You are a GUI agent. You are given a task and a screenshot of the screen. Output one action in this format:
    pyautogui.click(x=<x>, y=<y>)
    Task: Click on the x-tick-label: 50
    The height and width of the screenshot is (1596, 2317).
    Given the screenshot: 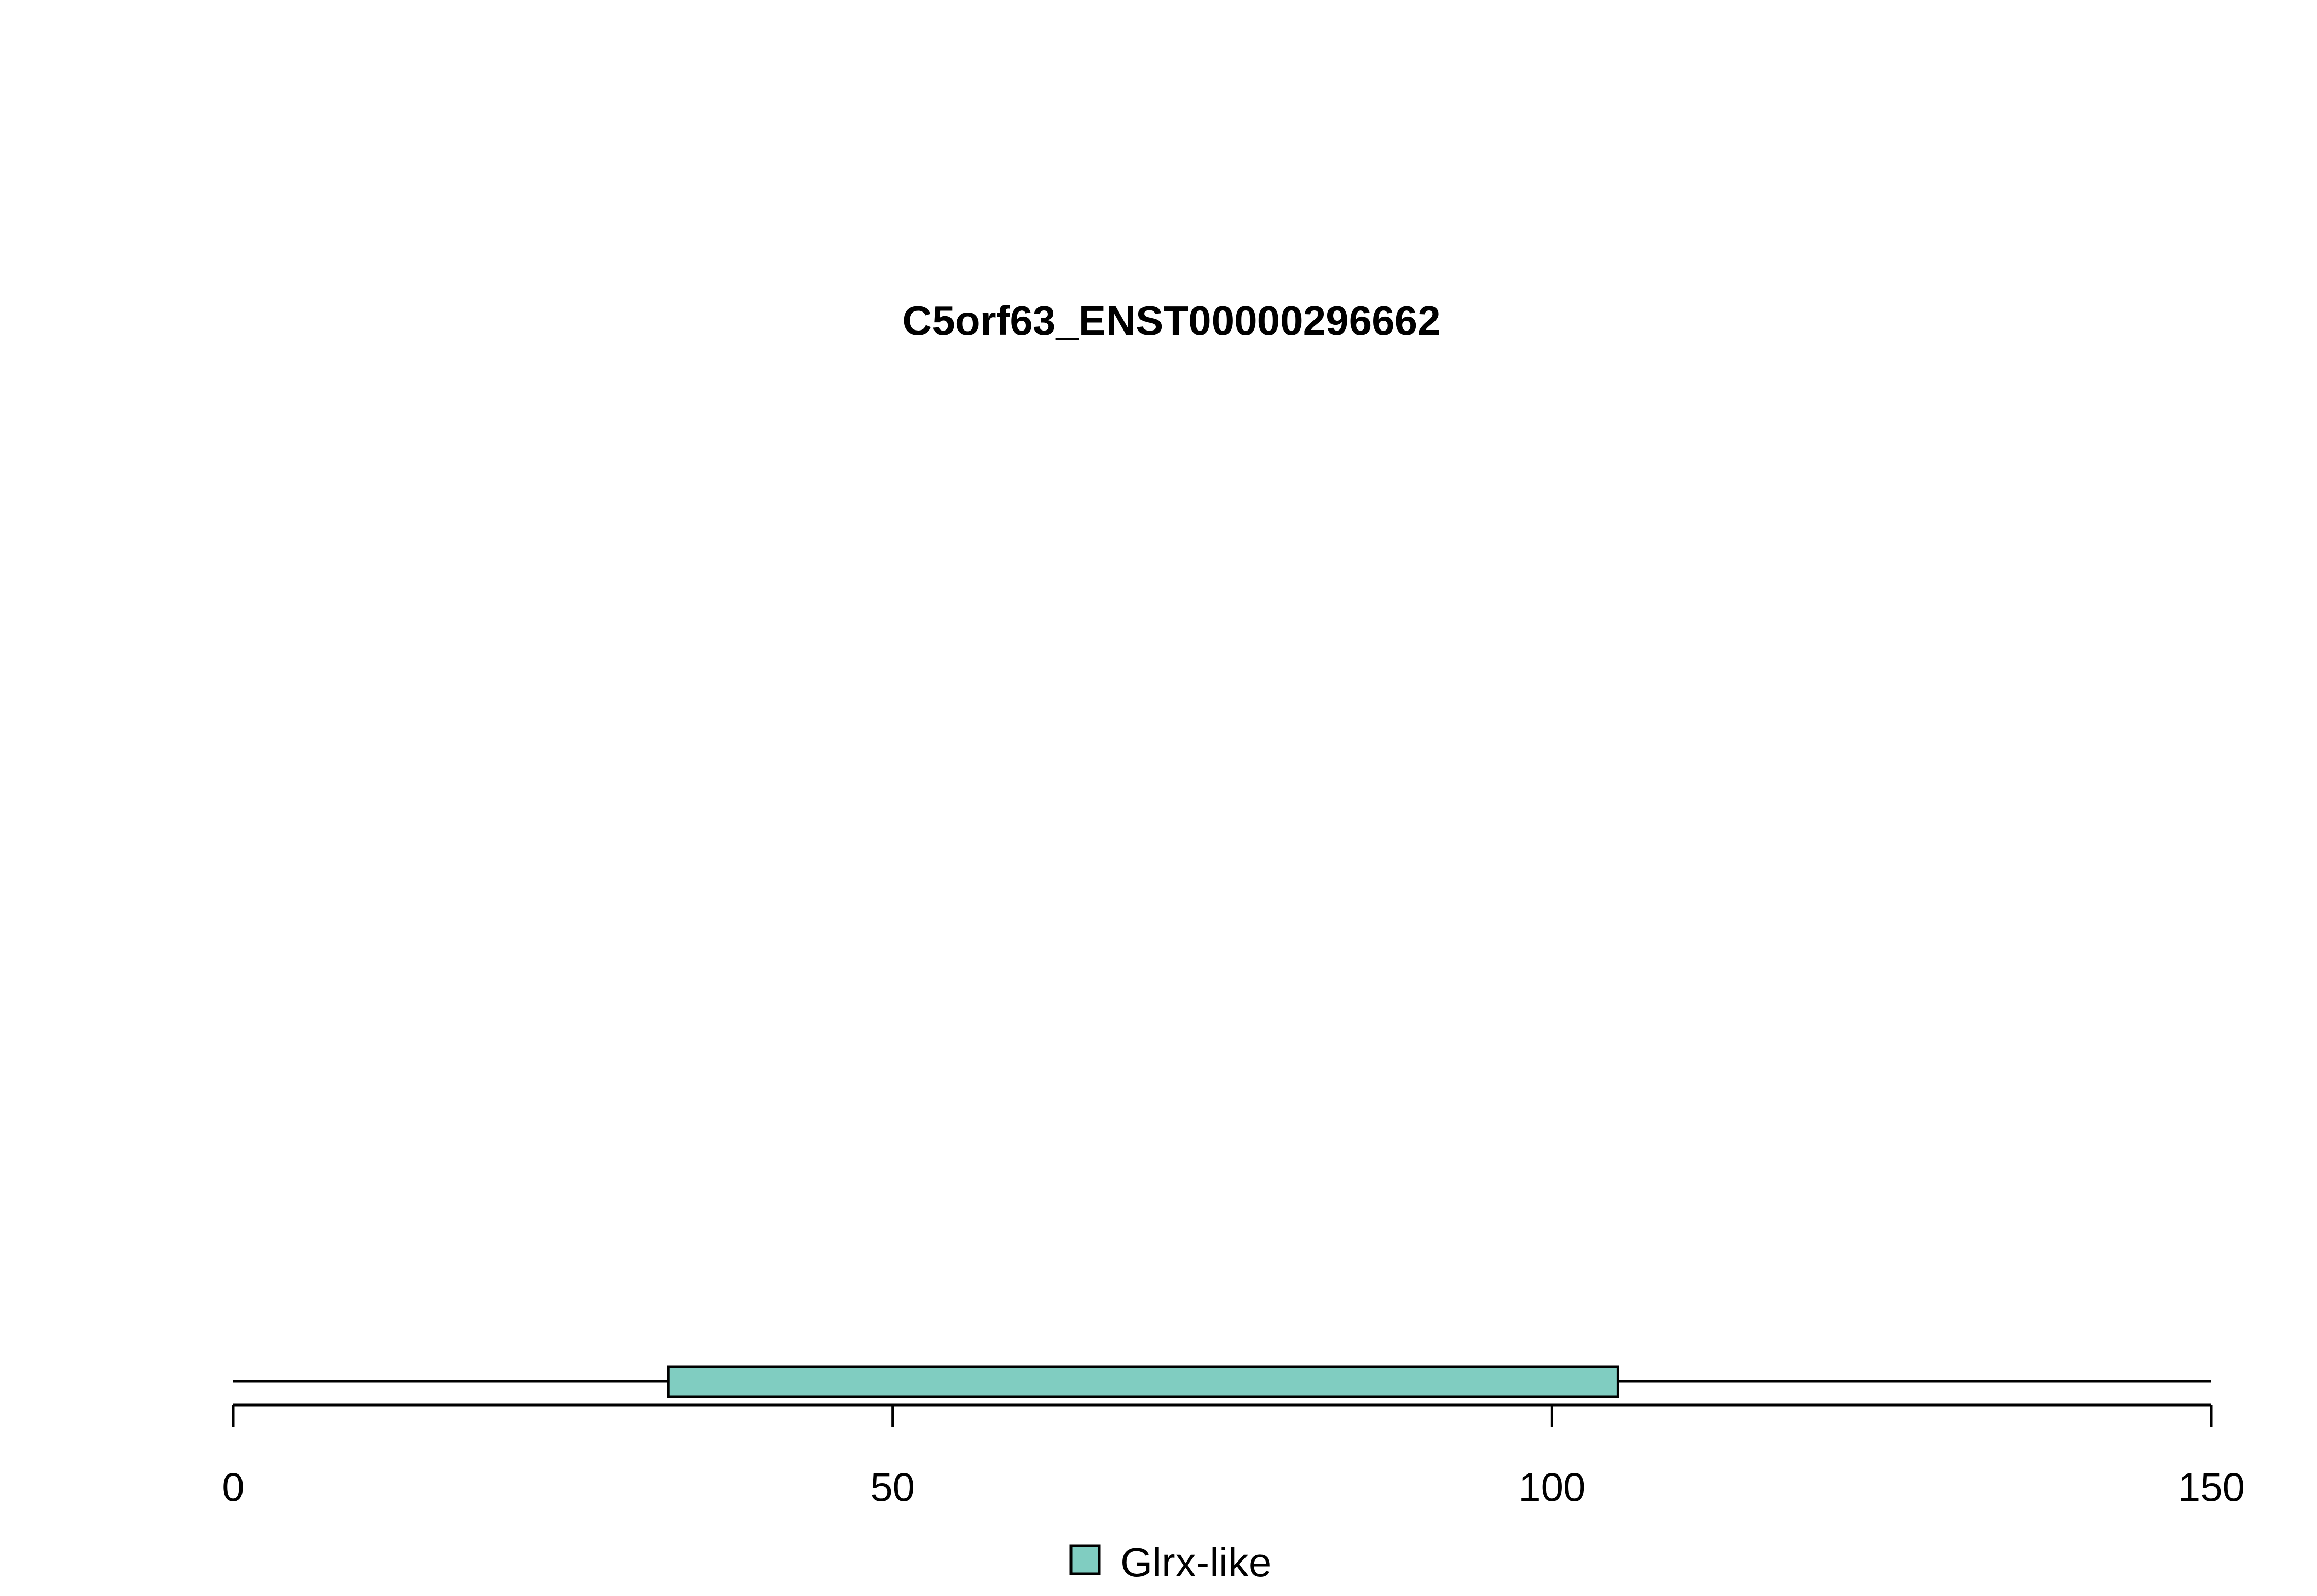 What is the action you would take?
    pyautogui.click(x=892, y=1487)
    